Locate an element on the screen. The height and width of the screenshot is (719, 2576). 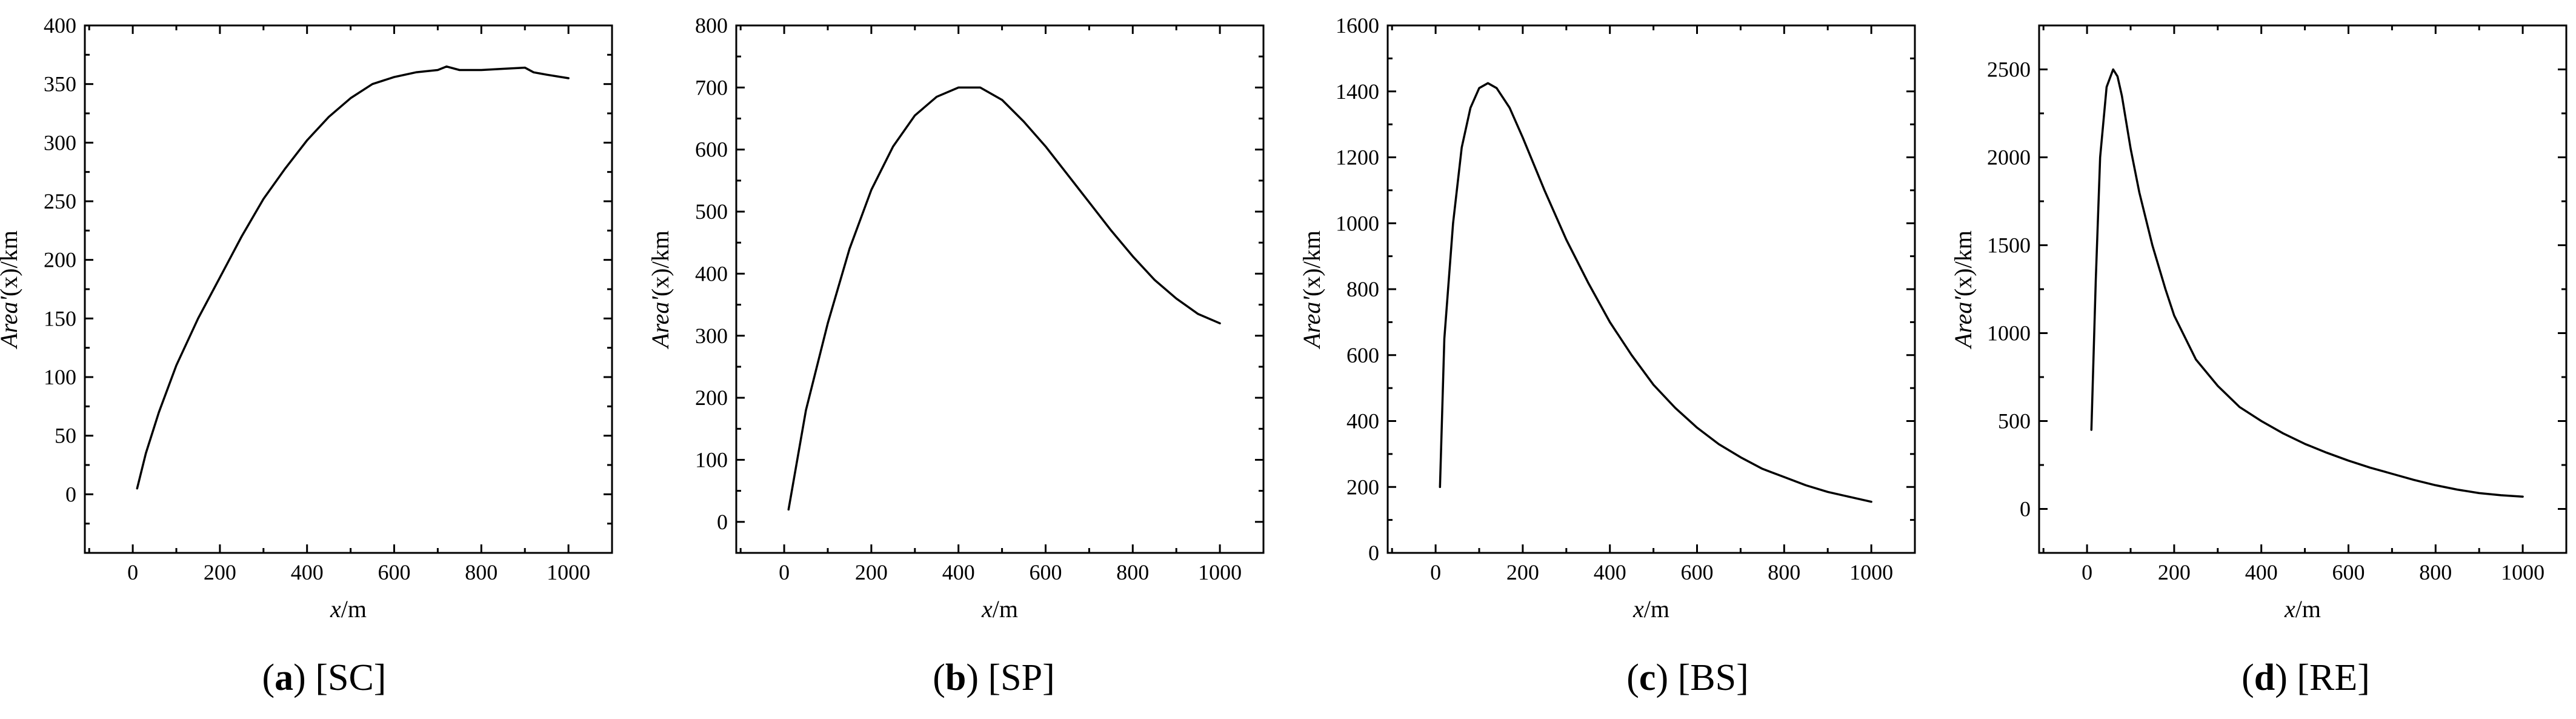
y-tick-label: 250 is located at coordinates (60, 201).